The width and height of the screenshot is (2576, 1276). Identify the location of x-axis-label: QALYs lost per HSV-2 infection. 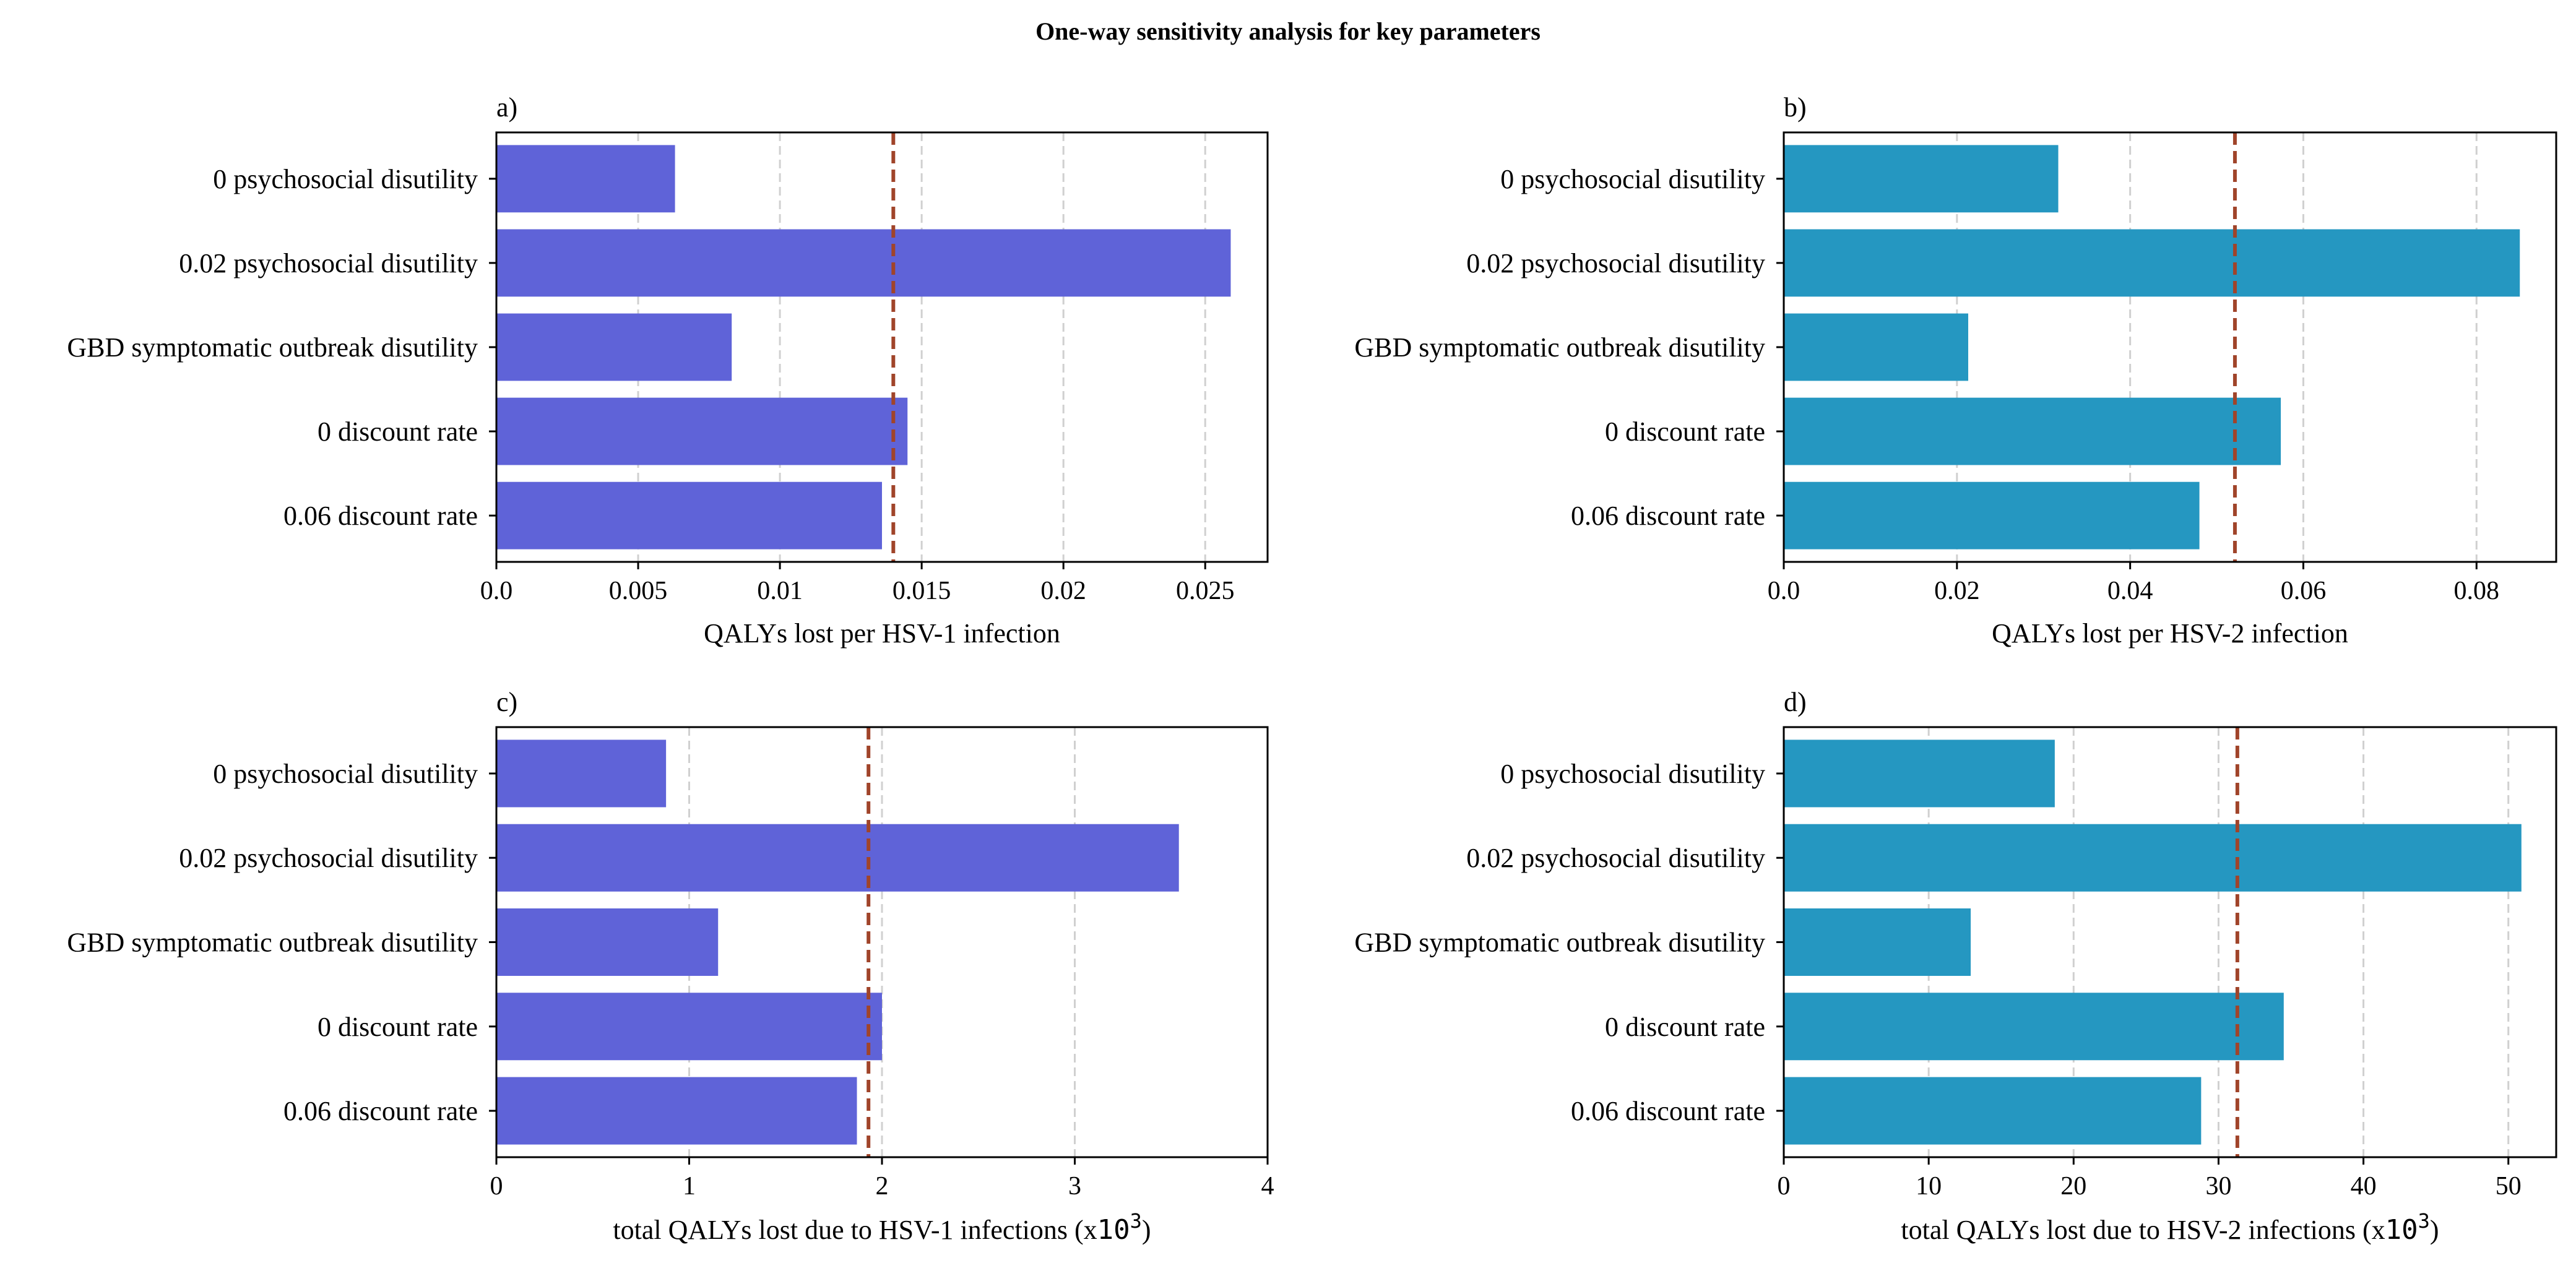
(2170, 633).